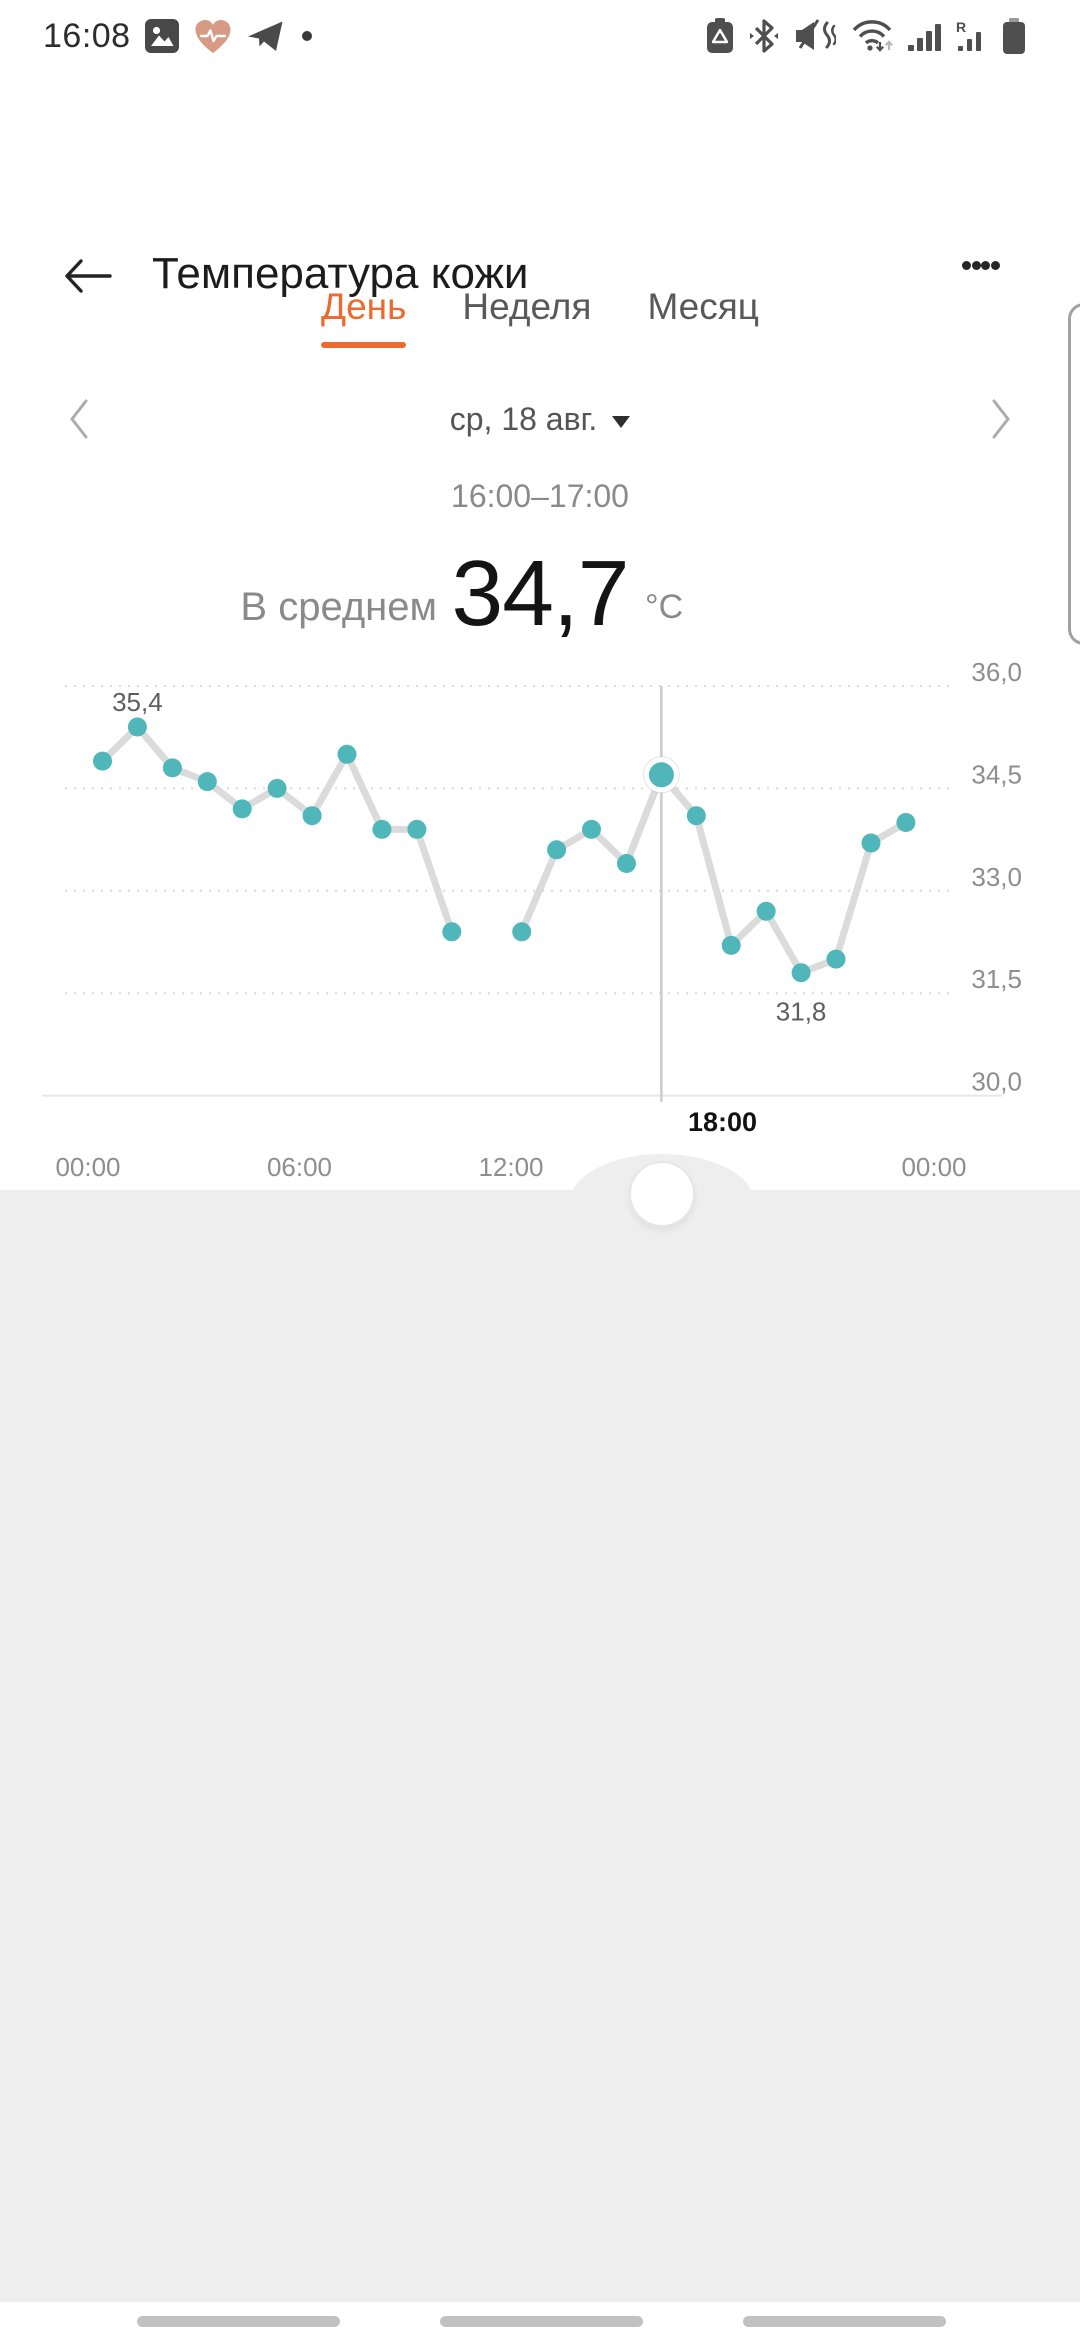 The image size is (1080, 2340). What do you see at coordinates (968, 35) in the screenshot?
I see `roaming-signal-icon: R` at bounding box center [968, 35].